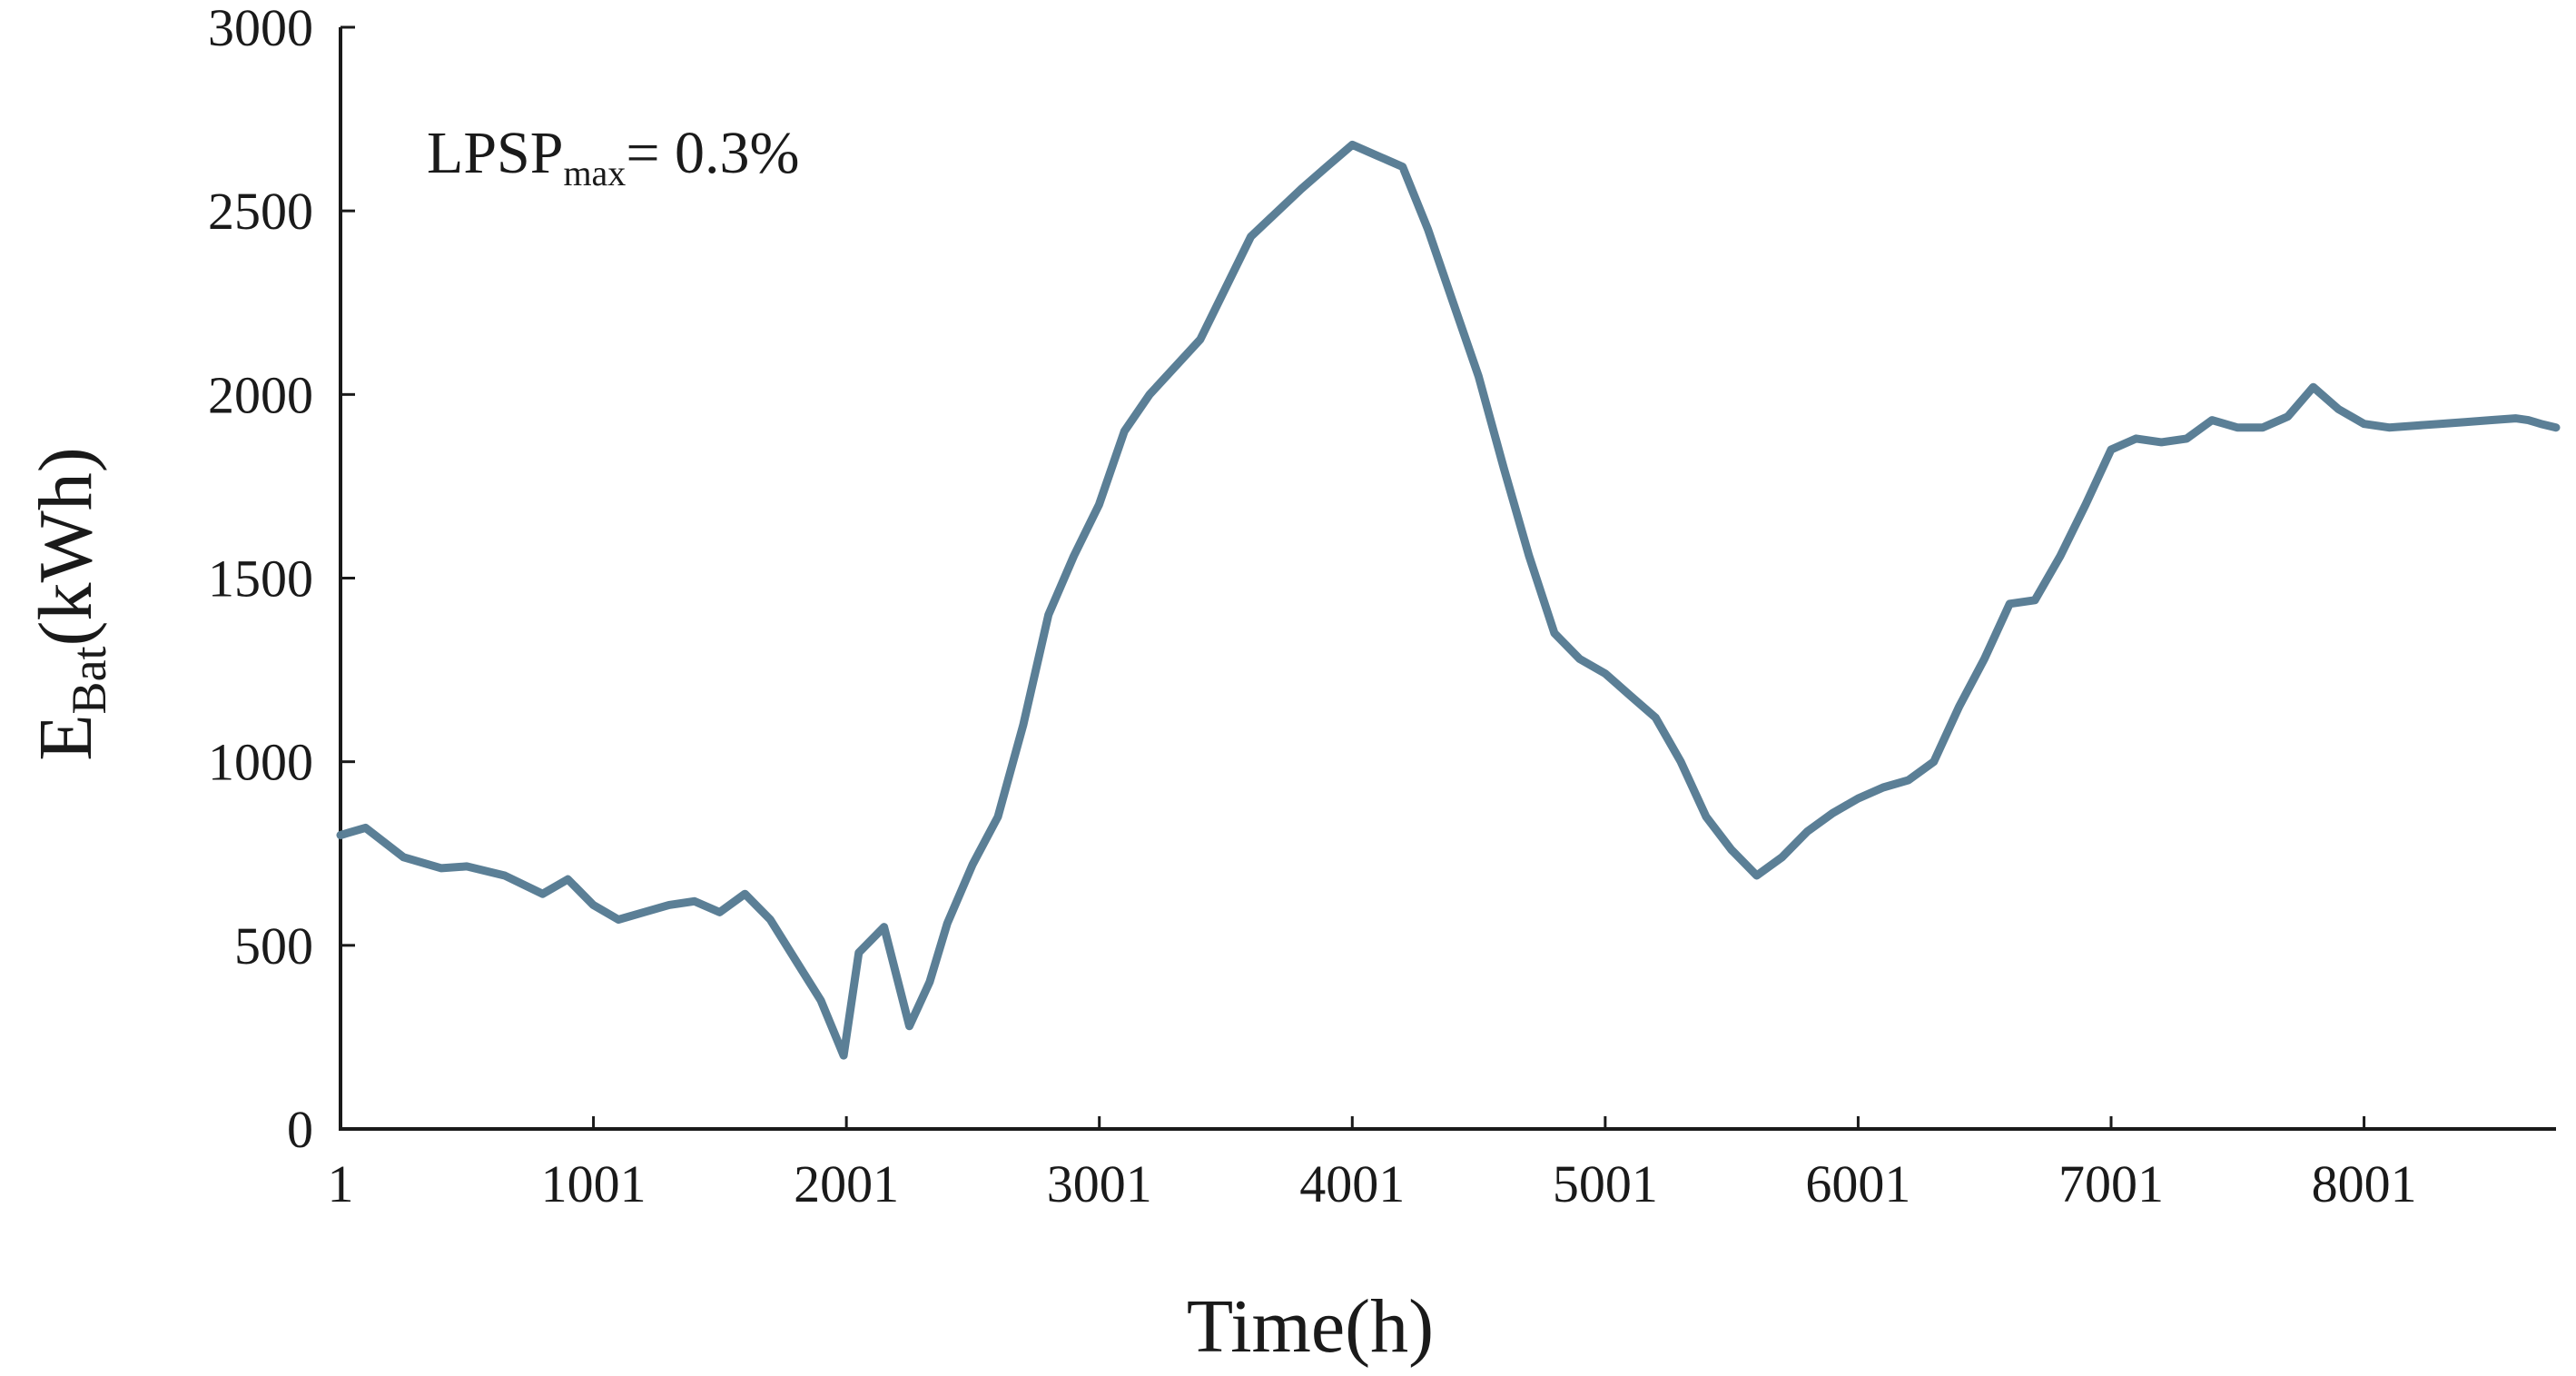  I want to click on lpsp-annotation: LPSPmax= 0.3%, so click(613, 156).